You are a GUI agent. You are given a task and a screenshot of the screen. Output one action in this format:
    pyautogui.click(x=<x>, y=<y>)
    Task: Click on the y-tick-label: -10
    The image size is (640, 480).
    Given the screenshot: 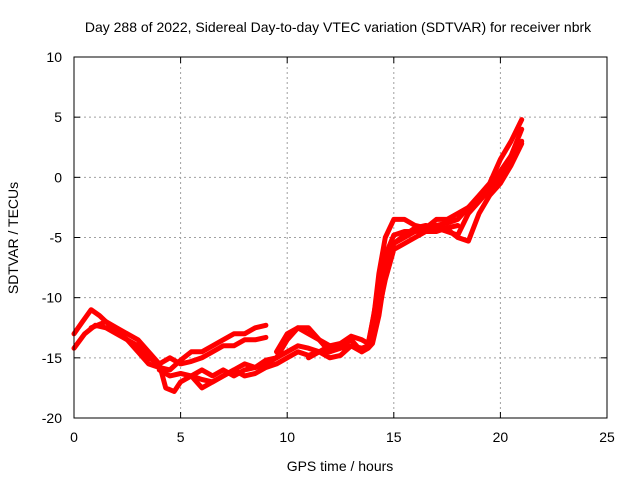 What is the action you would take?
    pyautogui.click(x=52, y=298)
    